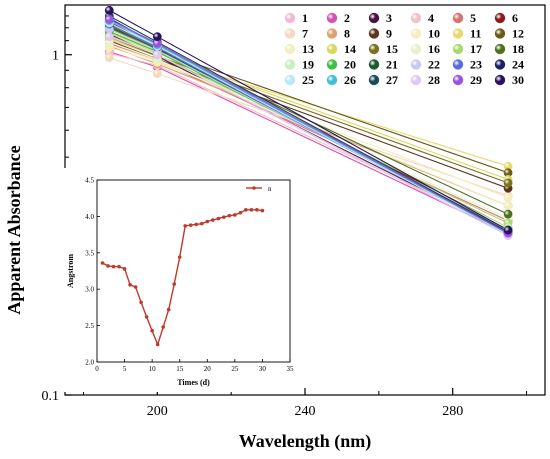  What do you see at coordinates (308, 65) in the screenshot?
I see `legend-label-19: 19` at bounding box center [308, 65].